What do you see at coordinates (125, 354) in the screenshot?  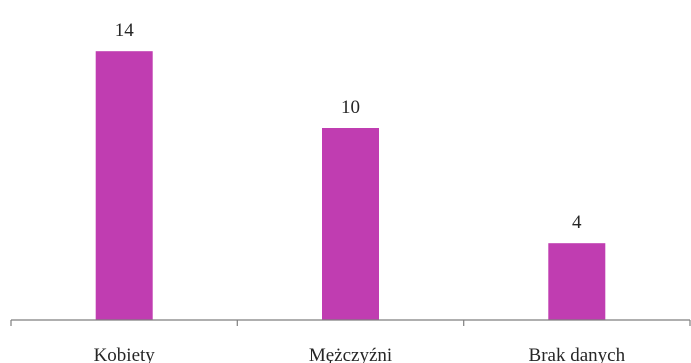 I see `category-label-0: Kobiety` at bounding box center [125, 354].